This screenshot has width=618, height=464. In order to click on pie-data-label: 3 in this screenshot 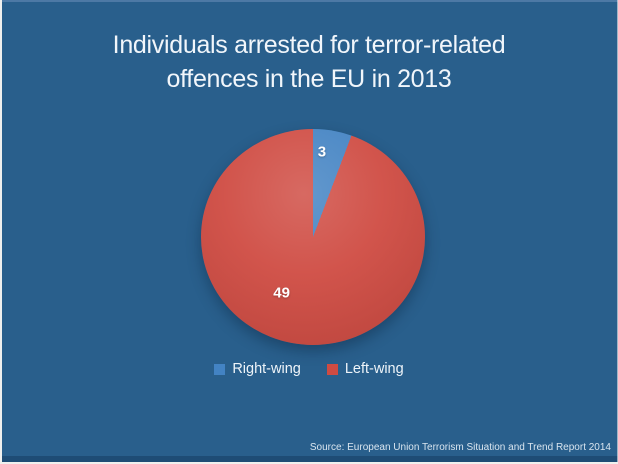, I will do `click(322, 152)`.